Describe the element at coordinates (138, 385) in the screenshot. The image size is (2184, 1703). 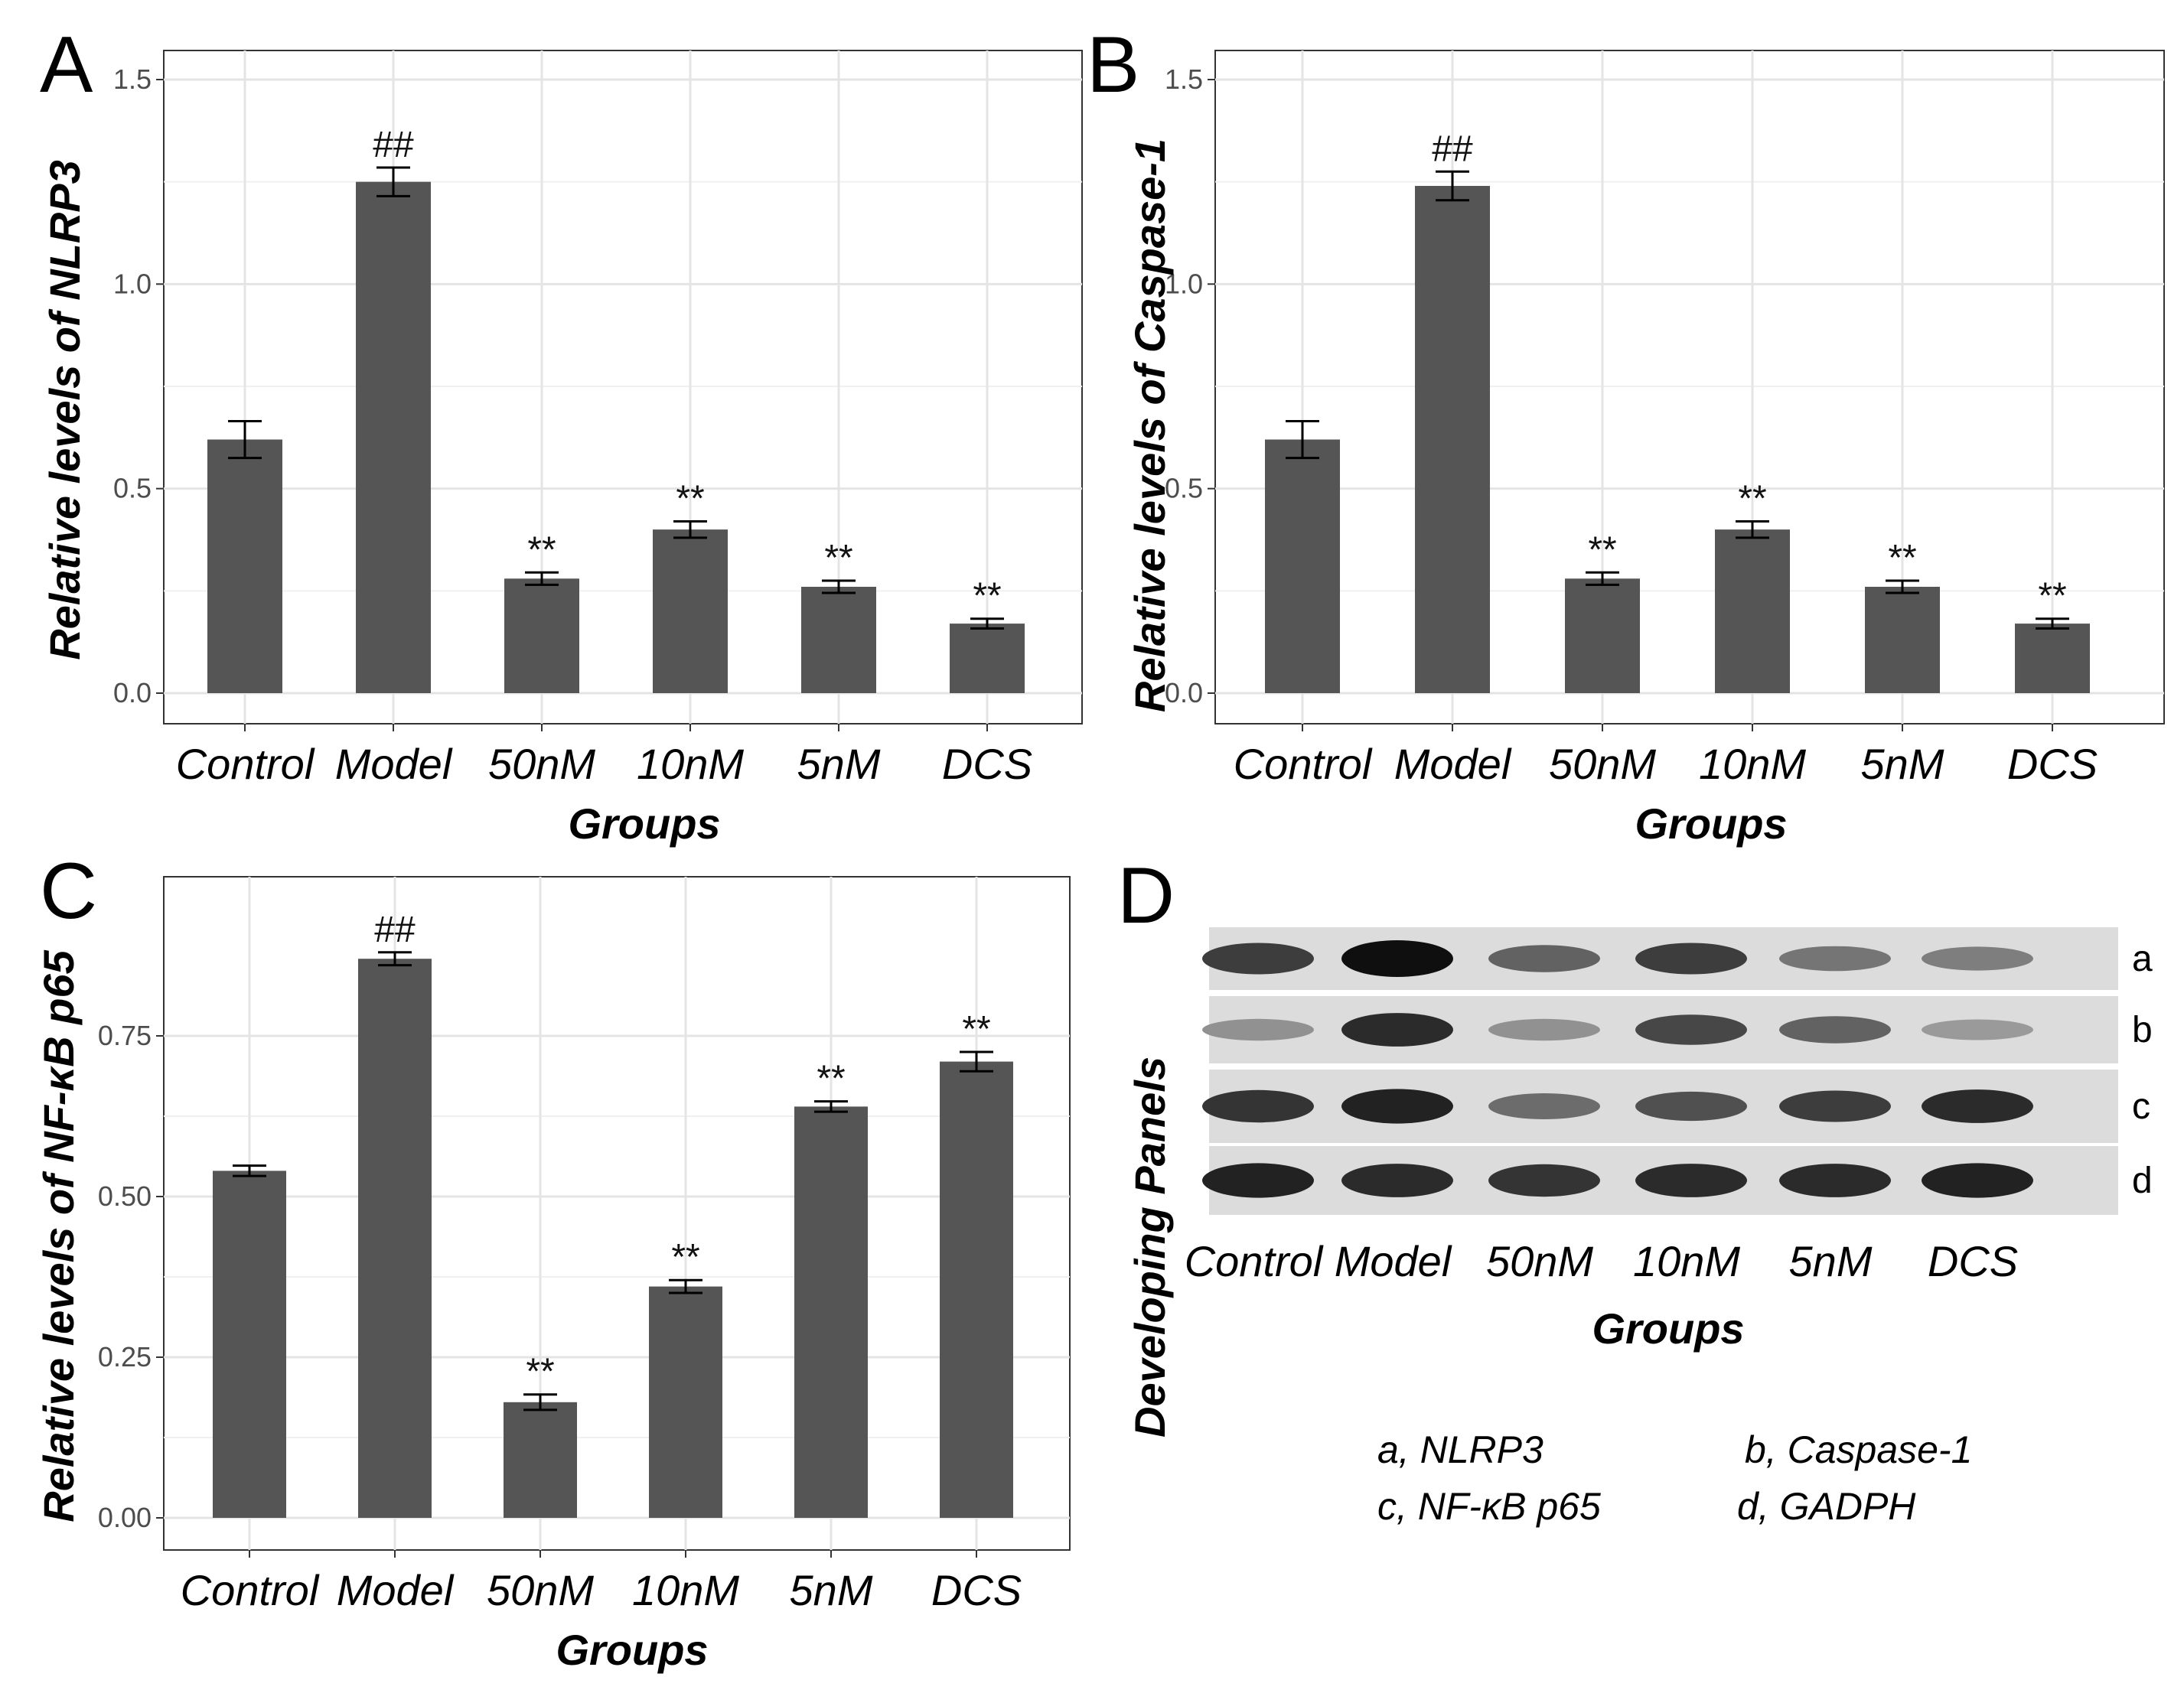
I see `panel-a-y-axis: 0.0 0.5 1.0 1.5` at that location.